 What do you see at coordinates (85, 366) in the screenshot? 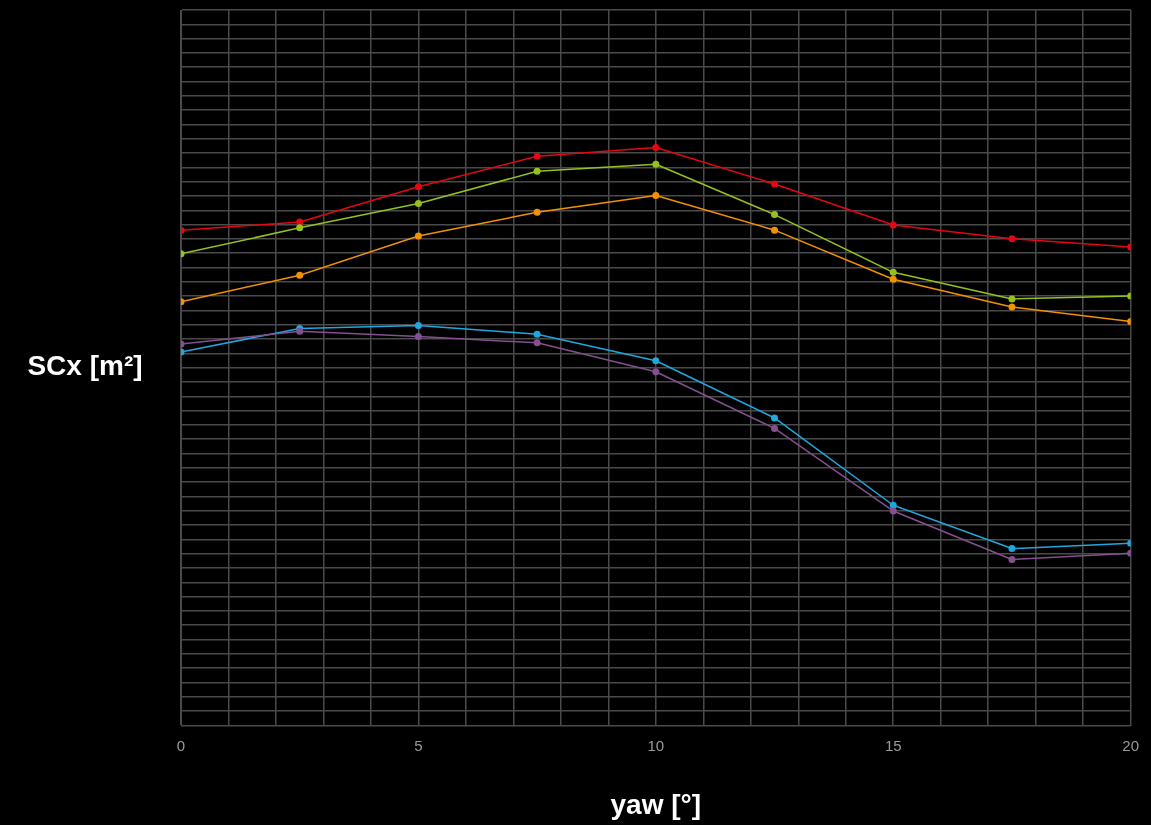
I see `y-axis-title: SCx [m²]` at bounding box center [85, 366].